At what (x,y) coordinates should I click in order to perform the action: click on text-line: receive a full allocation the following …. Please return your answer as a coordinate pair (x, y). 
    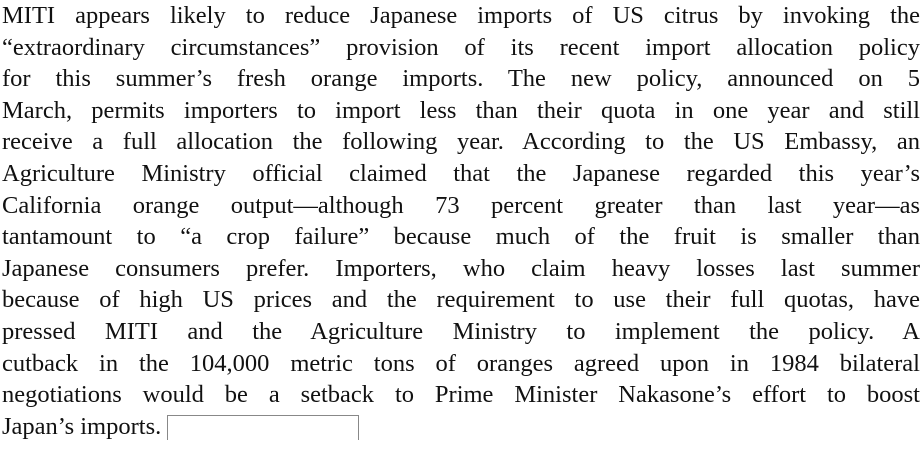
    Looking at the image, I should click on (461, 142).